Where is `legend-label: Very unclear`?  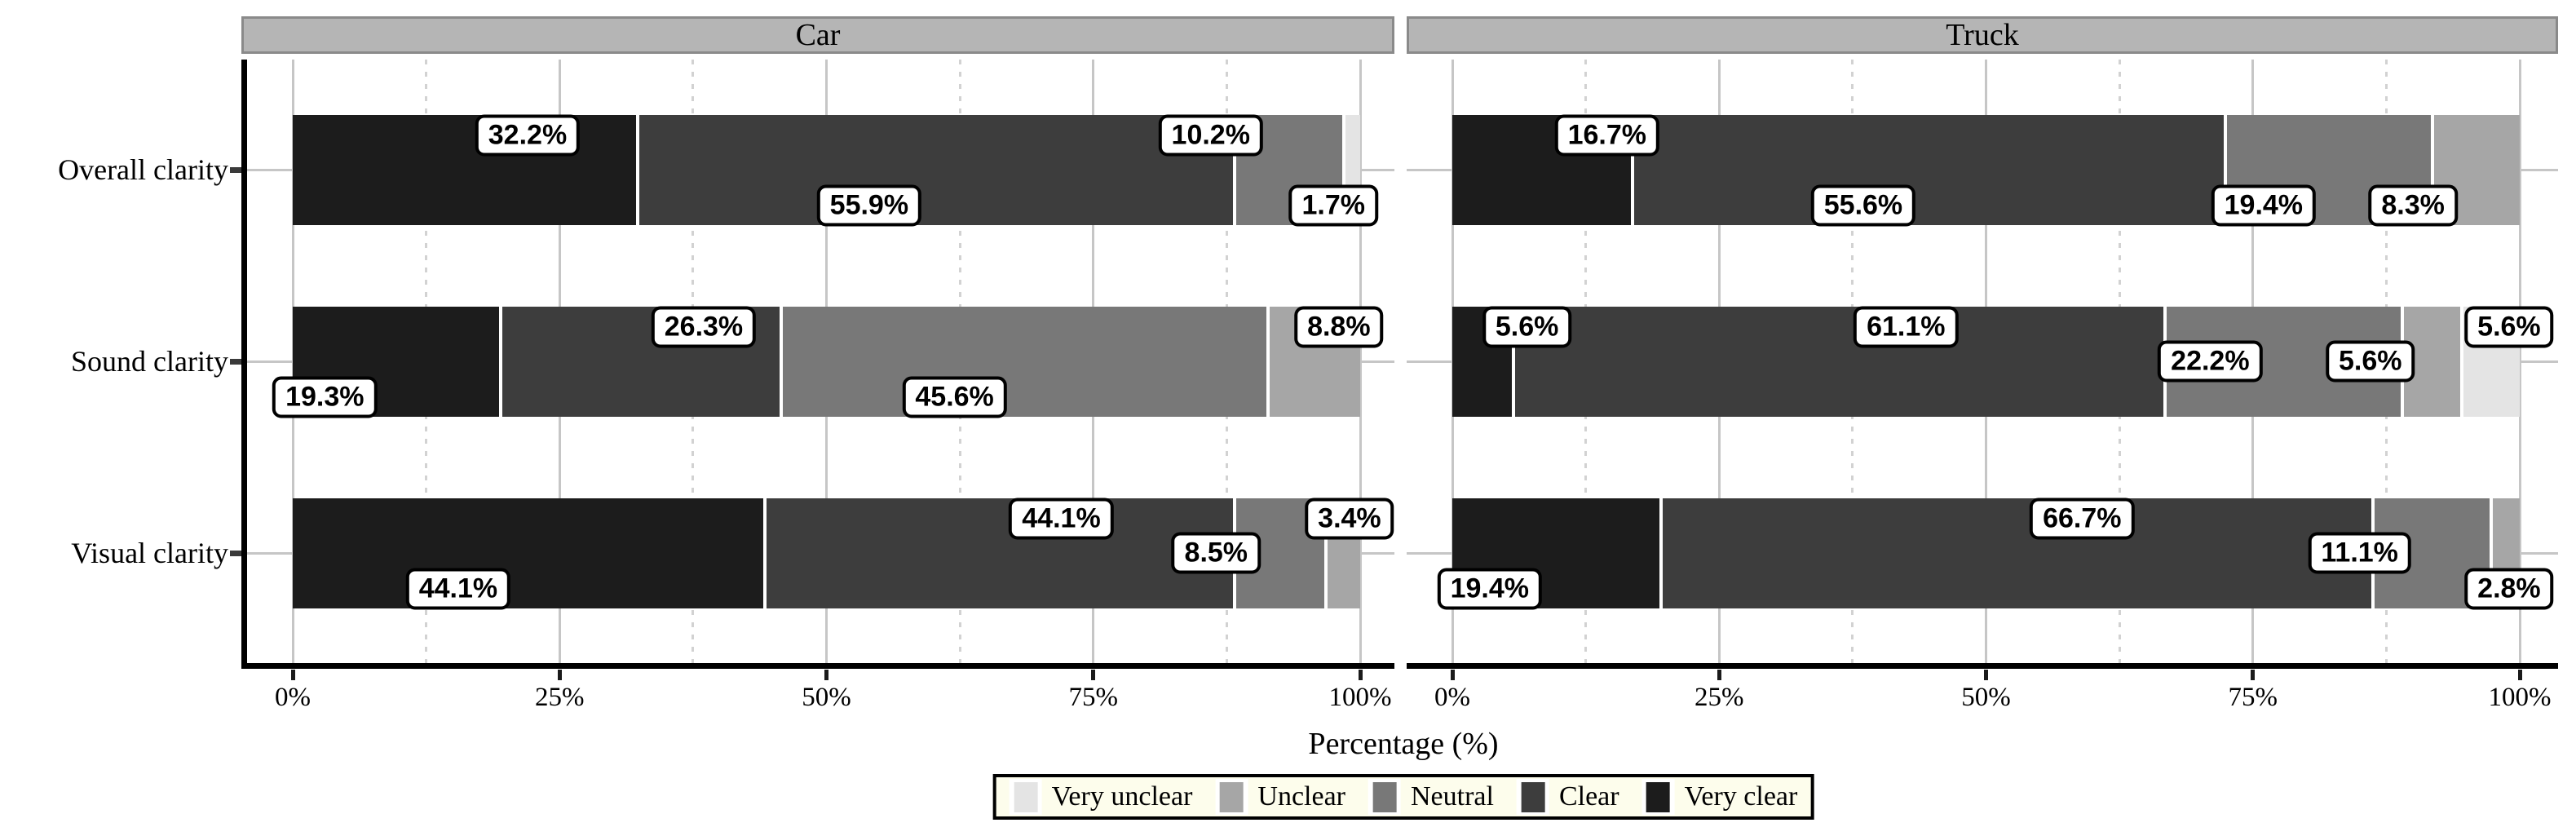
legend-label: Very unclear is located at coordinates (1122, 796).